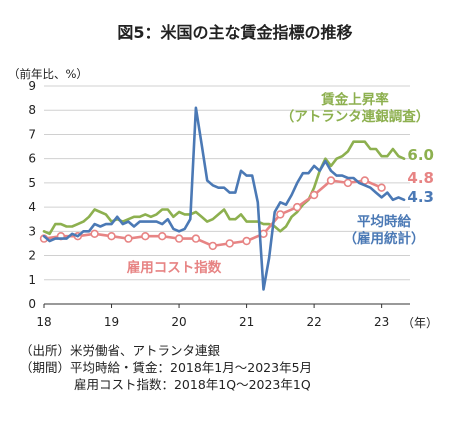  I want to click on series-name-0-0: 賃金上昇率, so click(354, 99).